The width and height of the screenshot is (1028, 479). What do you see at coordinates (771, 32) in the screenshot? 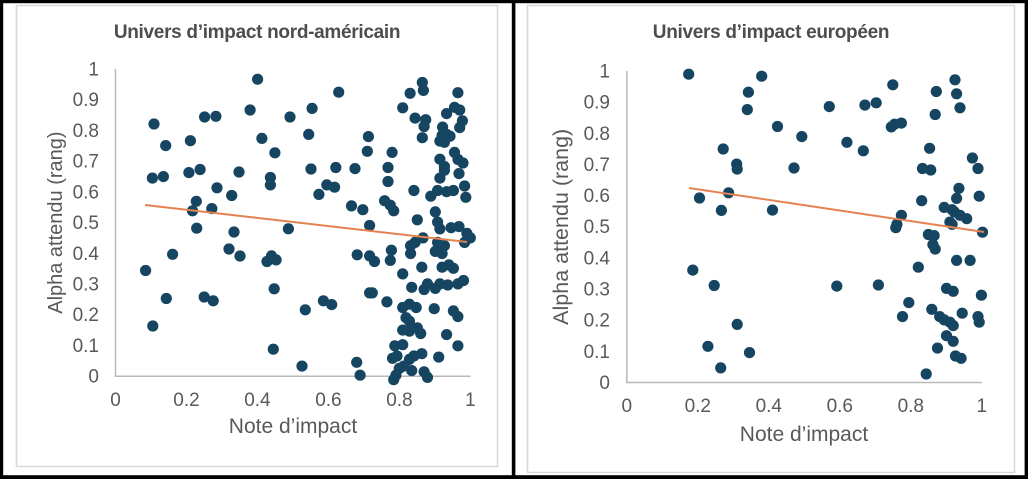
I see `svg-text: Univers d’impact européen` at bounding box center [771, 32].